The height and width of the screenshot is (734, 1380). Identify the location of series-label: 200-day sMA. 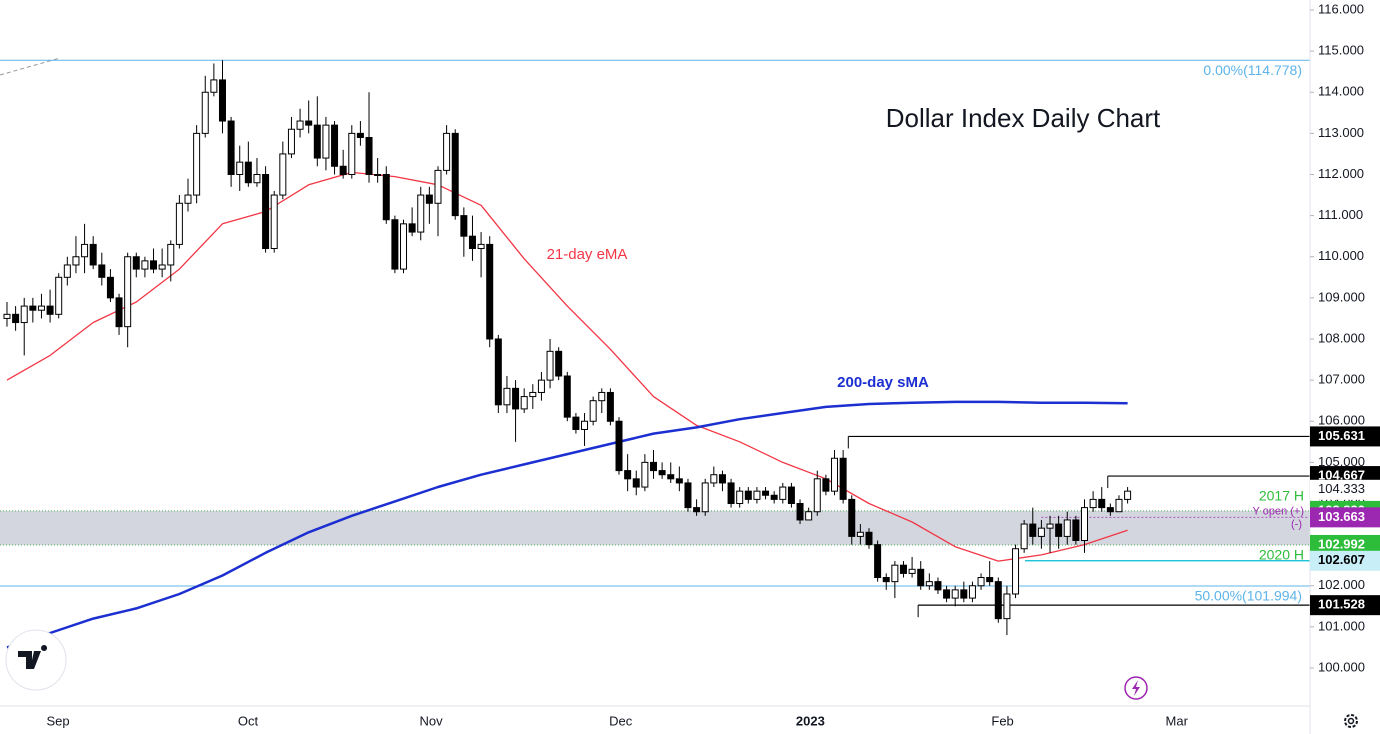
(883, 382).